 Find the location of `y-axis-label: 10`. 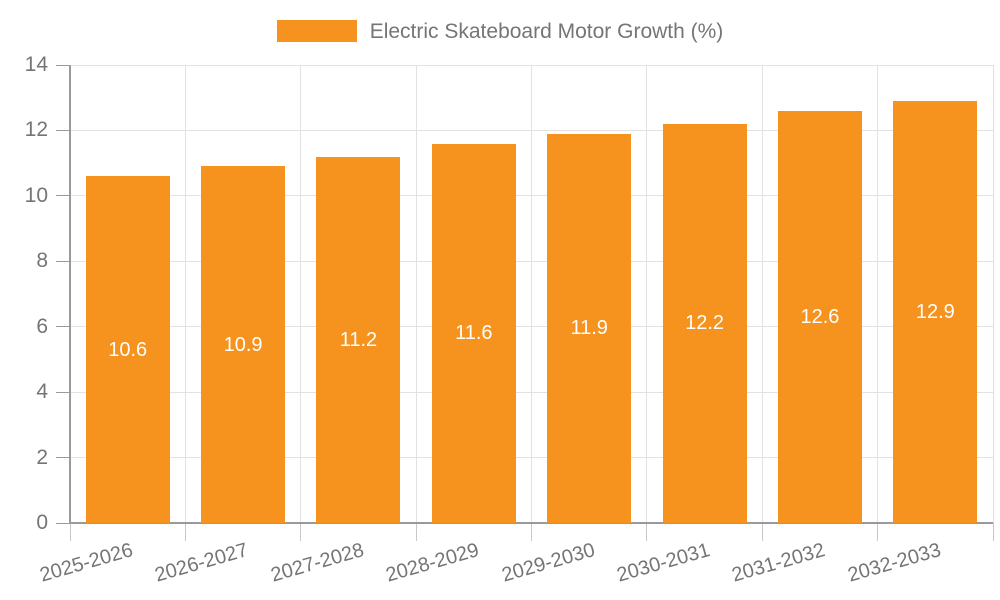

y-axis-label: 10 is located at coordinates (36, 195).